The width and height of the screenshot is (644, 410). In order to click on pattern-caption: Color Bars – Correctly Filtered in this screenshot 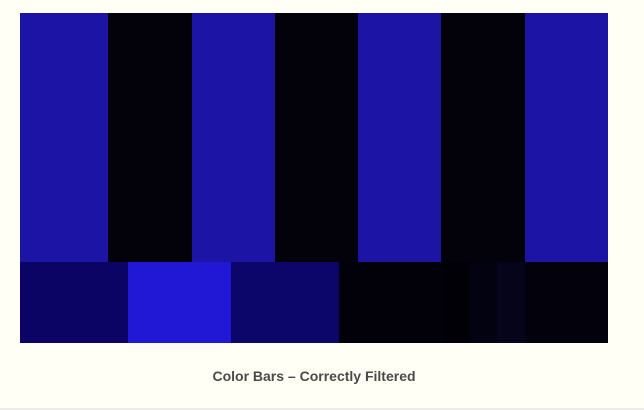, I will do `click(314, 376)`.